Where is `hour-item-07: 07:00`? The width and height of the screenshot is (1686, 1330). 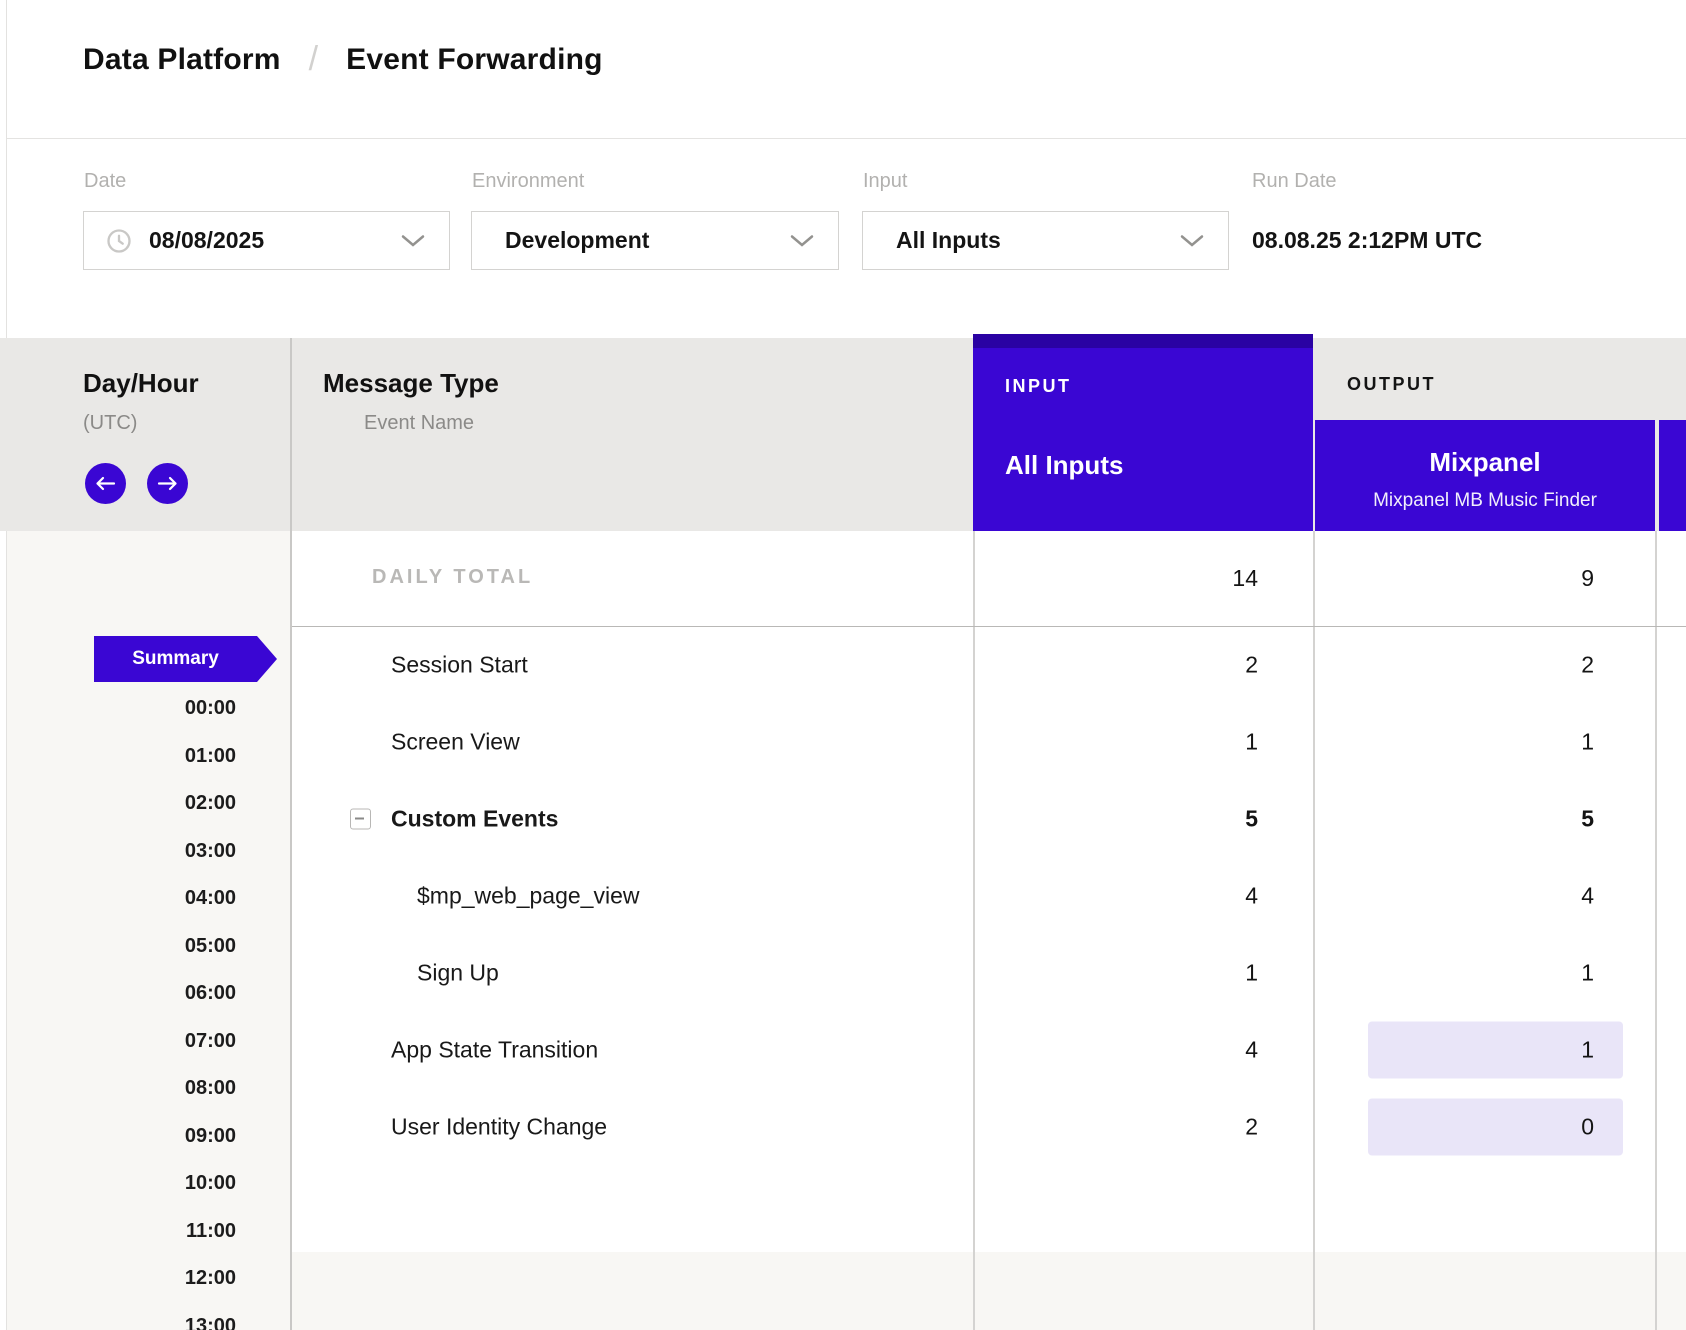 hour-item-07: 07:00 is located at coordinates (210, 1041).